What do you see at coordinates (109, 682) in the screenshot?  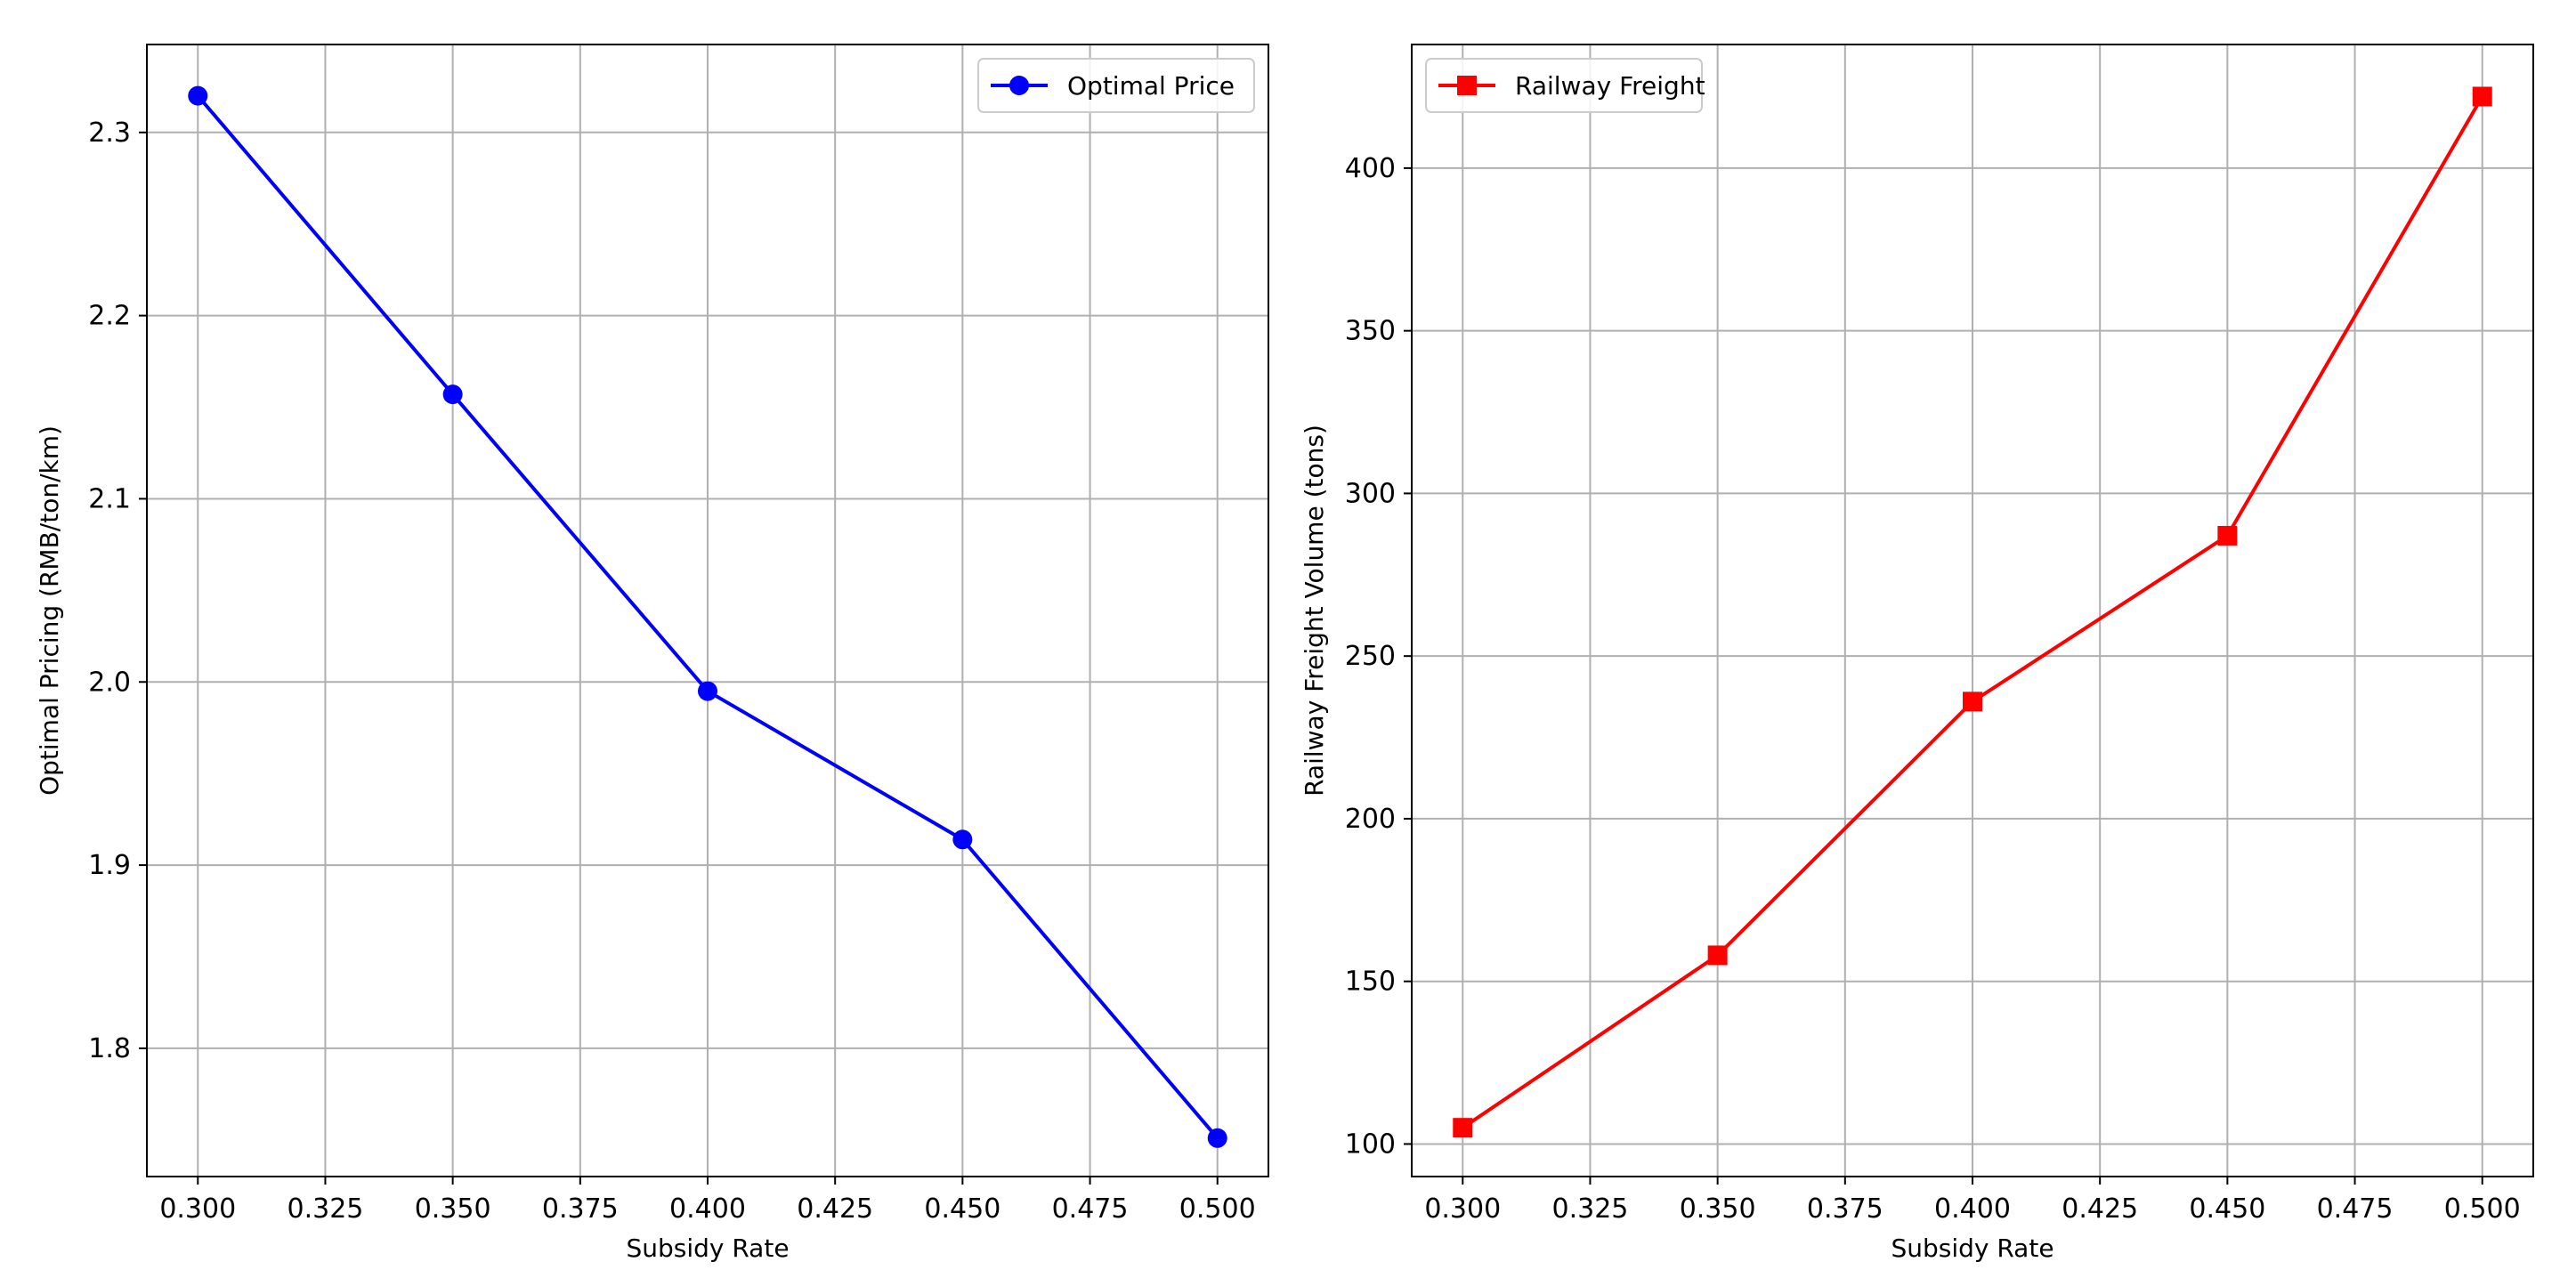 I see `y-tick-label: 2.0` at bounding box center [109, 682].